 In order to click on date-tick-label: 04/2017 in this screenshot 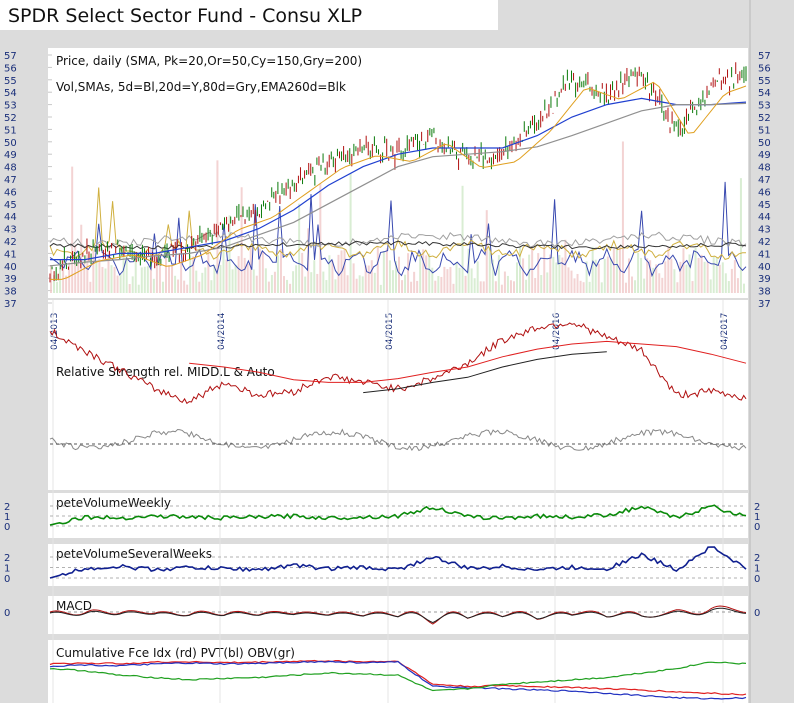, I will do `click(725, 331)`.